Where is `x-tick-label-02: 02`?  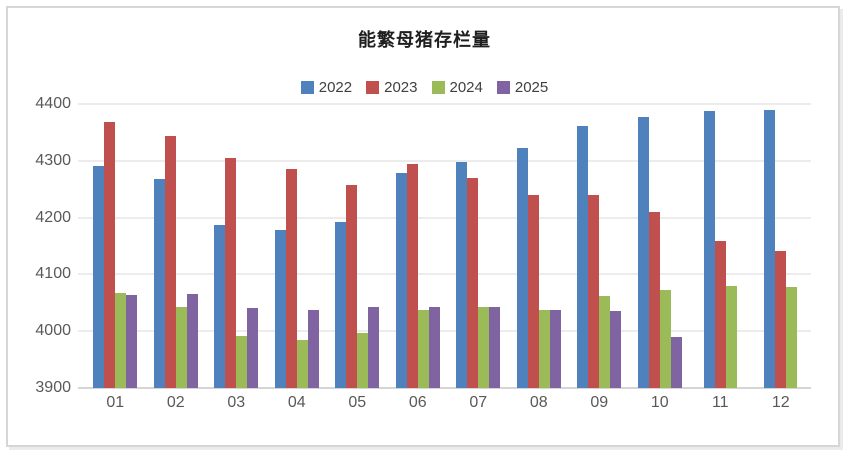 x-tick-label-02: 02 is located at coordinates (175, 402).